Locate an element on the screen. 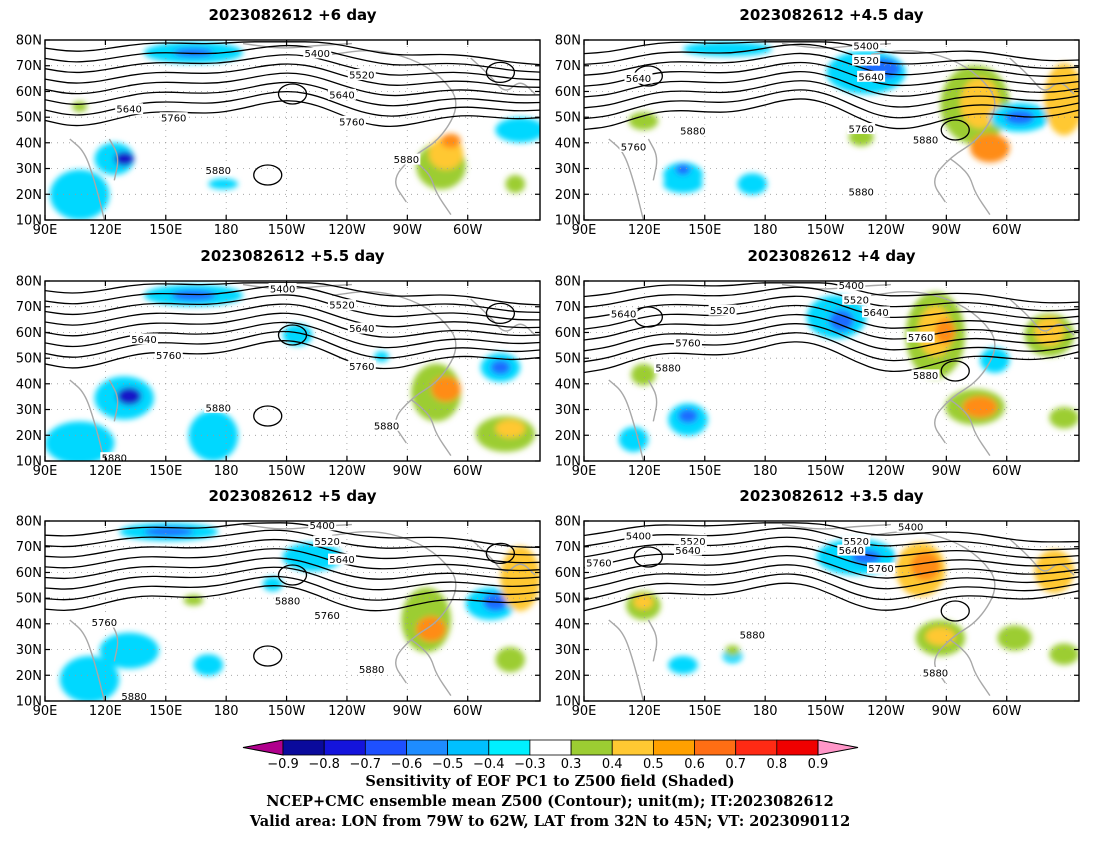 The image size is (1100, 850). colorbar-label: −0.8 is located at coordinates (324, 763).